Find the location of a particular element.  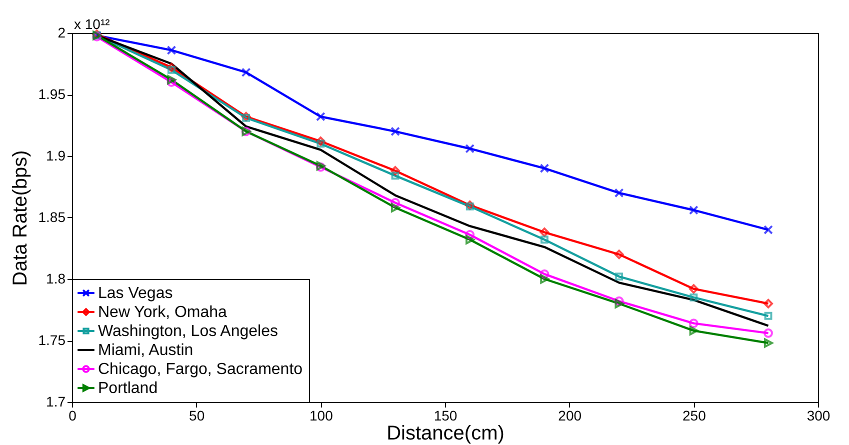

legend-label: New York, Omaha is located at coordinates (163, 312).